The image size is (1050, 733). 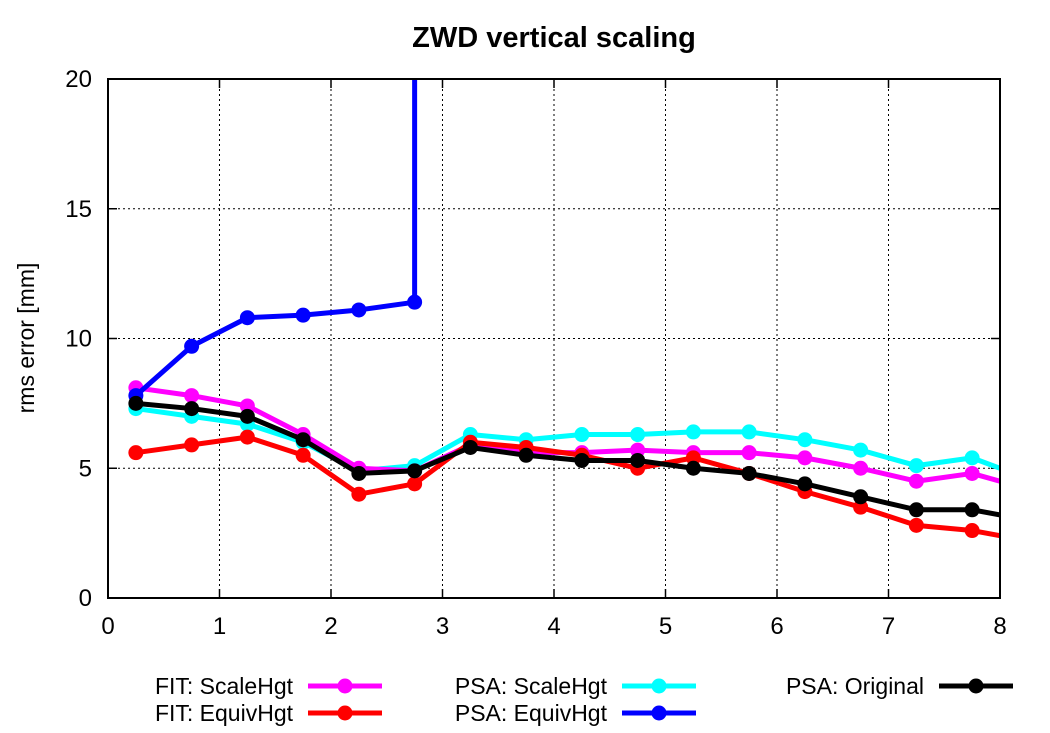 I want to click on series-psa-original, so click(x=564, y=456).